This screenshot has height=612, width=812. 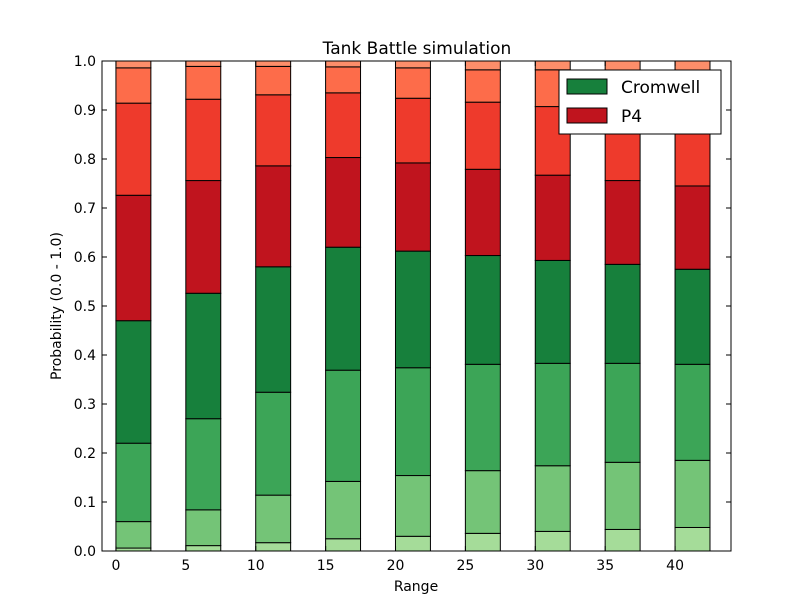 What do you see at coordinates (466, 566) in the screenshot?
I see `x-tick-label: 25` at bounding box center [466, 566].